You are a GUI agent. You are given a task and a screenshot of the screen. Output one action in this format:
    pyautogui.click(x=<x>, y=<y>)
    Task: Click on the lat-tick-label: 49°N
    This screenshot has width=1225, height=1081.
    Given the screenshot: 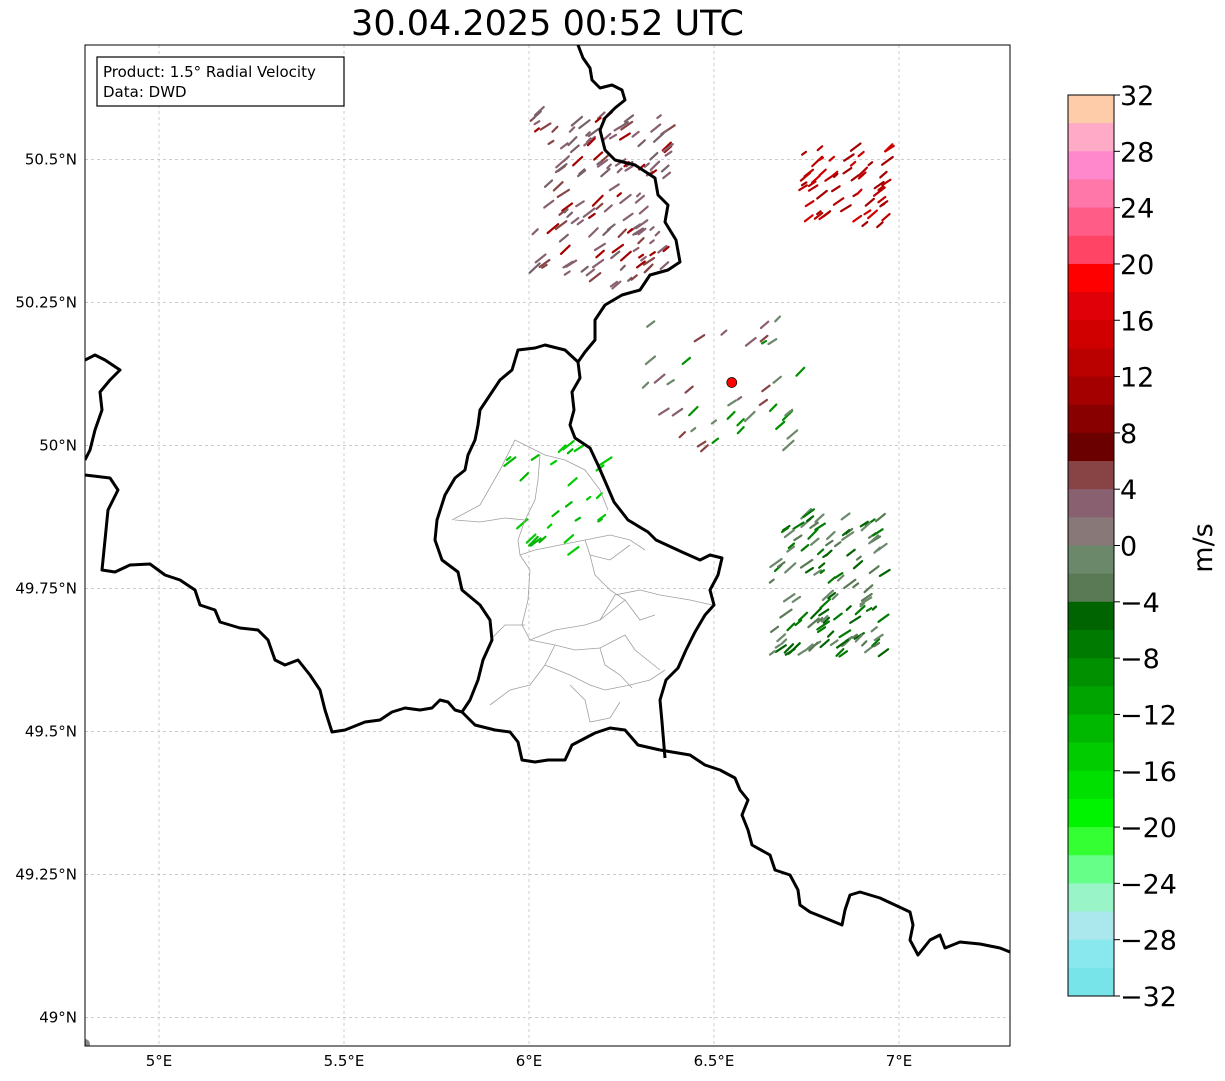 What is the action you would take?
    pyautogui.click(x=58, y=1017)
    